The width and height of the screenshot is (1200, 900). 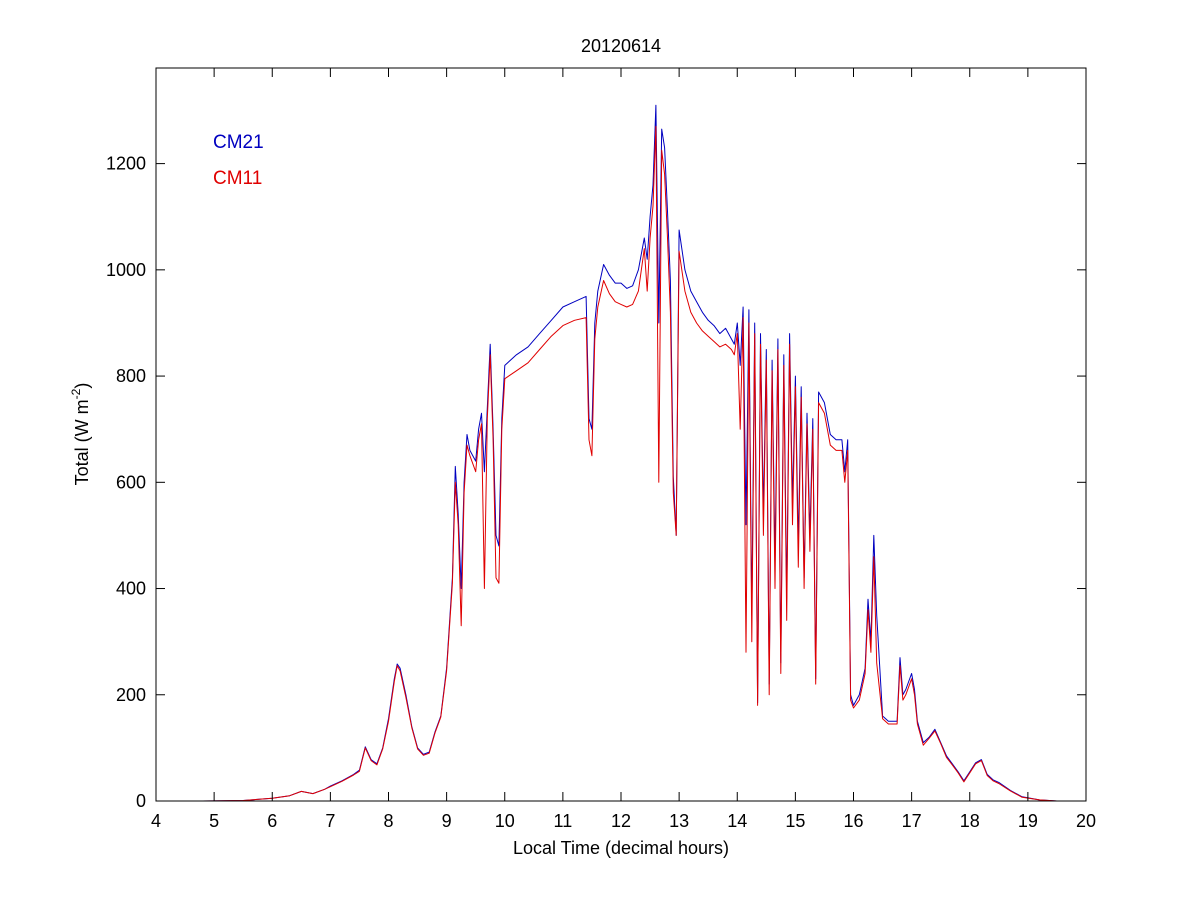 What do you see at coordinates (131, 376) in the screenshot?
I see `y-tick-label: 800` at bounding box center [131, 376].